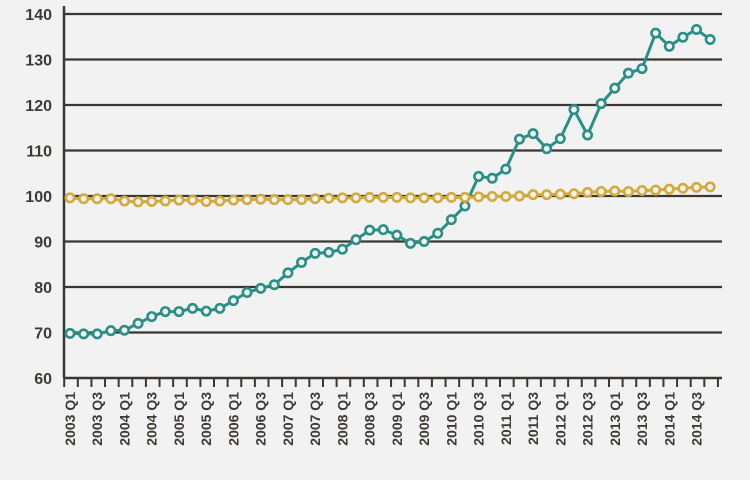  Describe the element at coordinates (43, 243) in the screenshot. I see `y-tick-label-90: 90` at that location.